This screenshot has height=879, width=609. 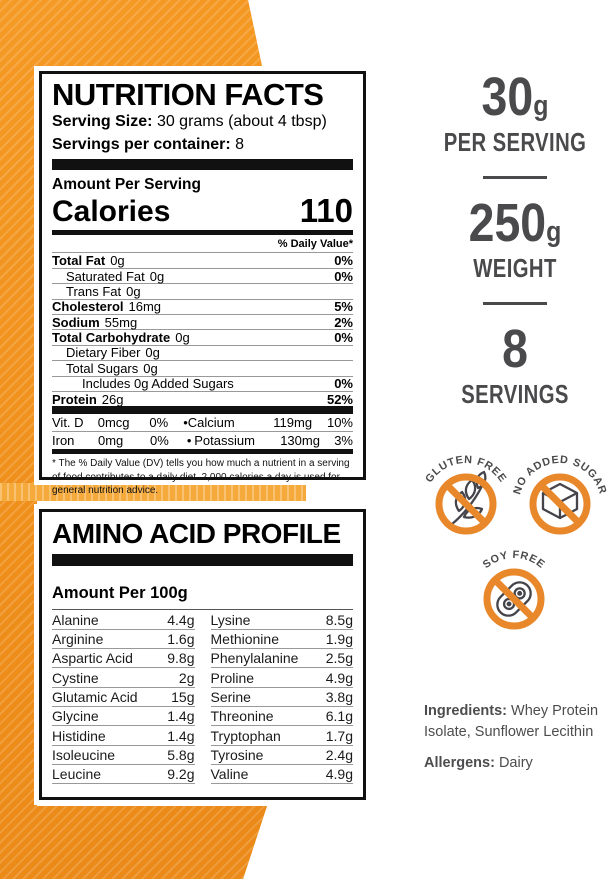 I want to click on wheat-icon: GLUTEN FREE, so click(x=465, y=494).